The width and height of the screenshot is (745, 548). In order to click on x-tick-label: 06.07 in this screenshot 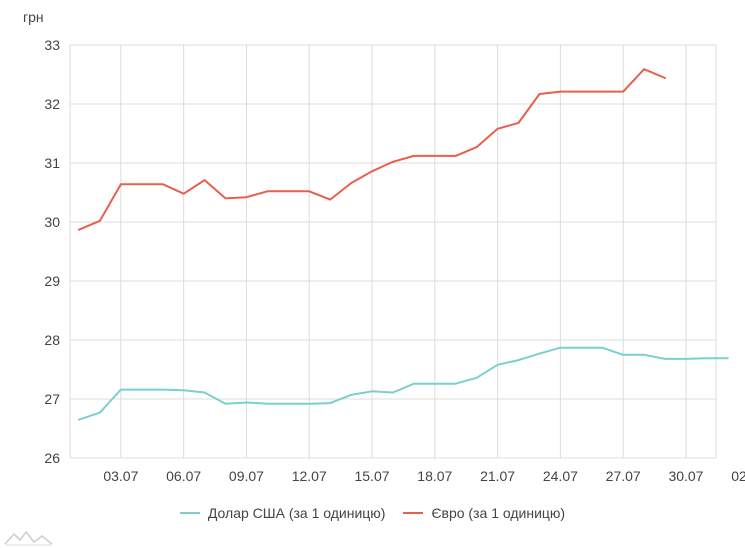, I will do `click(183, 476)`.